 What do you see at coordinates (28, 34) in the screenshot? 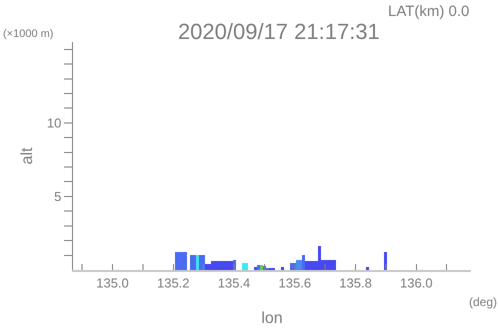
I see `text: (×1000 m)` at bounding box center [28, 34].